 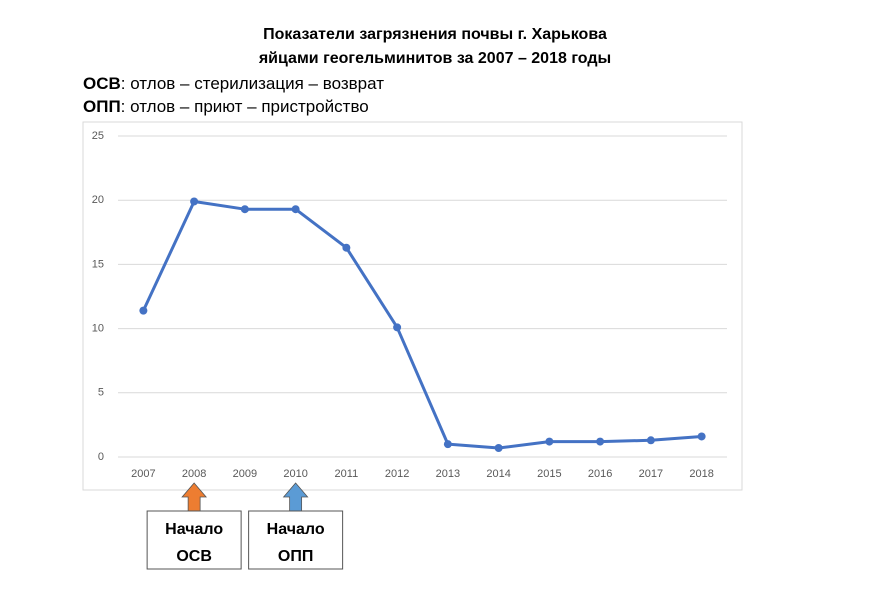 I want to click on x-tick-label: 2017, so click(x=651, y=474).